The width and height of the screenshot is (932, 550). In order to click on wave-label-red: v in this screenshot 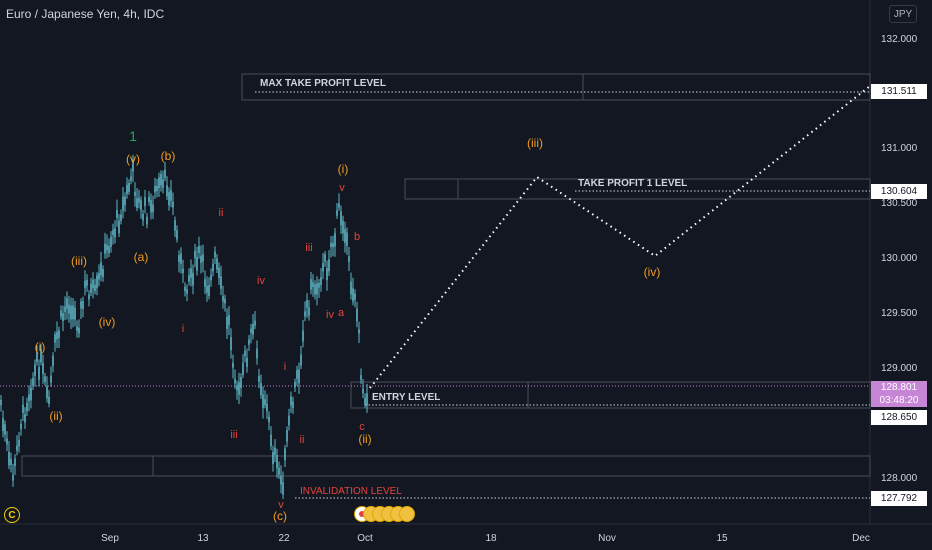, I will do `click(342, 188)`.